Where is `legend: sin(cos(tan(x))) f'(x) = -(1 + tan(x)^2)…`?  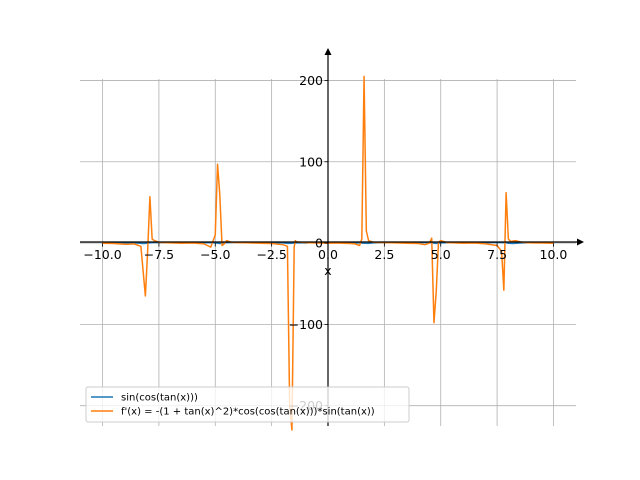
legend: sin(cos(tan(x))) f'(x) = -(1 + tan(x)^2)… is located at coordinates (247, 404).